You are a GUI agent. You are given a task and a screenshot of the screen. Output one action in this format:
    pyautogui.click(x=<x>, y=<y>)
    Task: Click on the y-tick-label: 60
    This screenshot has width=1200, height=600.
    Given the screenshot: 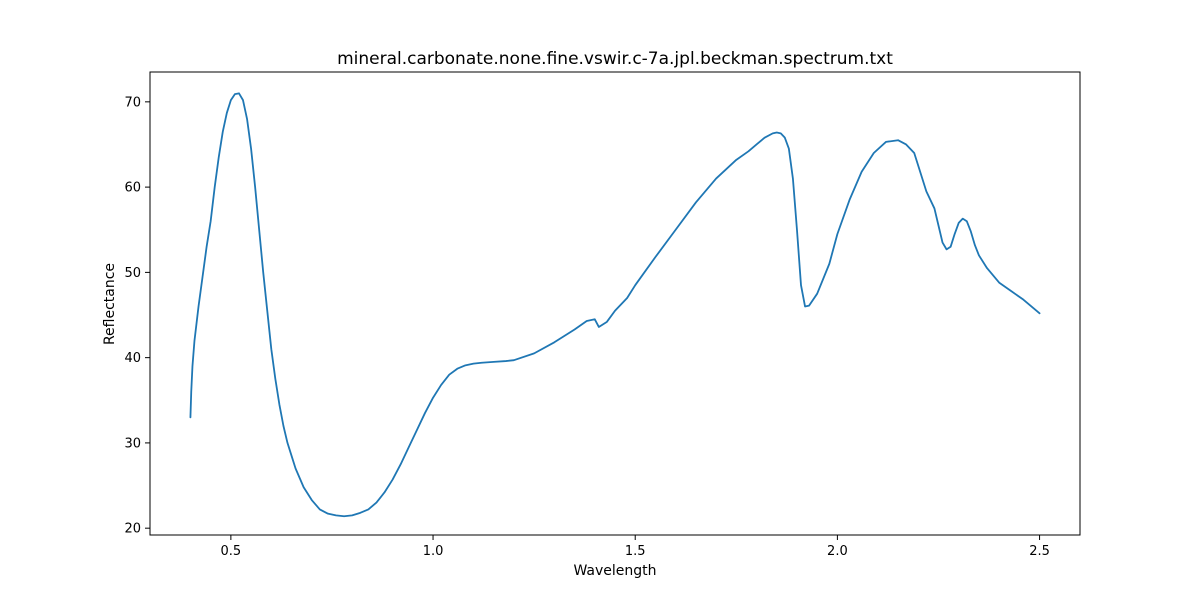 What is the action you would take?
    pyautogui.click(x=132, y=188)
    